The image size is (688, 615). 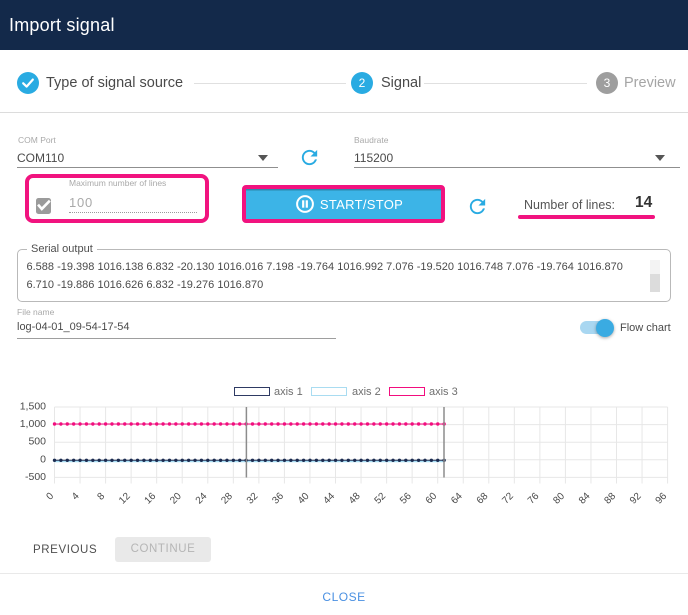 What do you see at coordinates (432, 499) in the screenshot?
I see `svg-text: 60` at bounding box center [432, 499].